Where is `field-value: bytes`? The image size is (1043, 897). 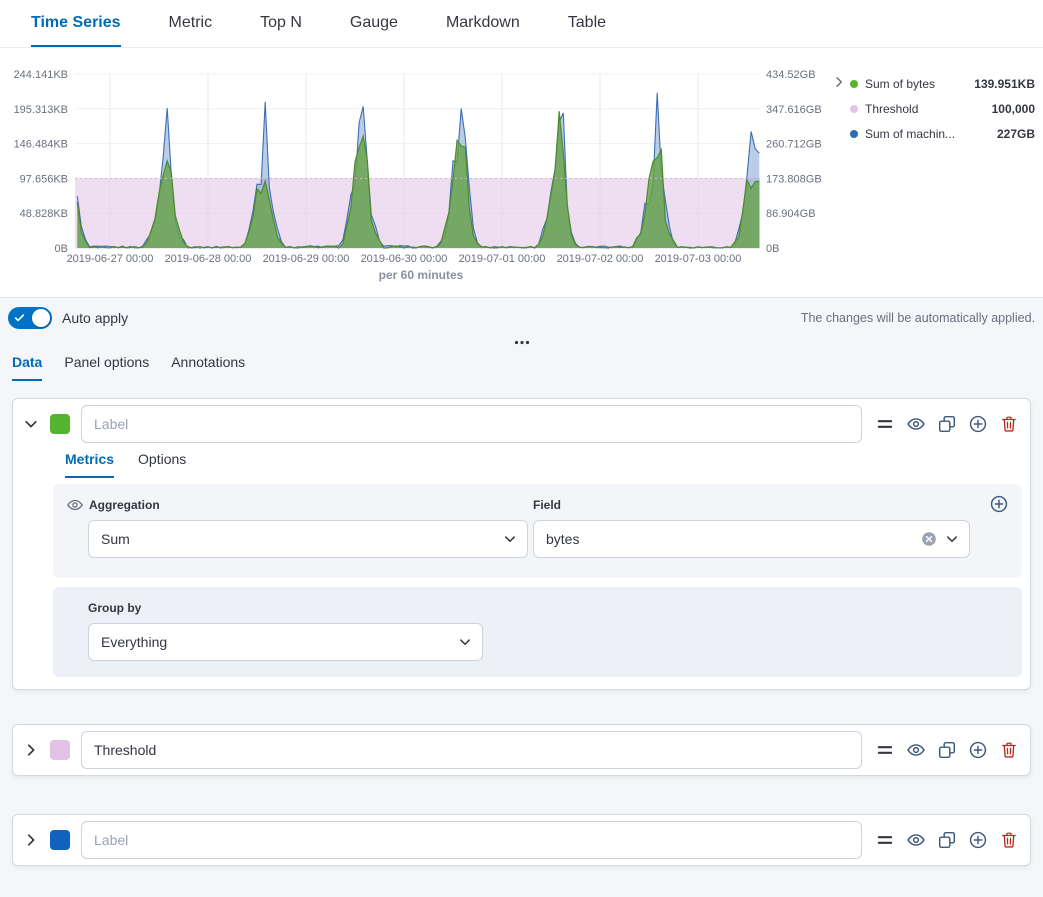 field-value: bytes is located at coordinates (563, 539).